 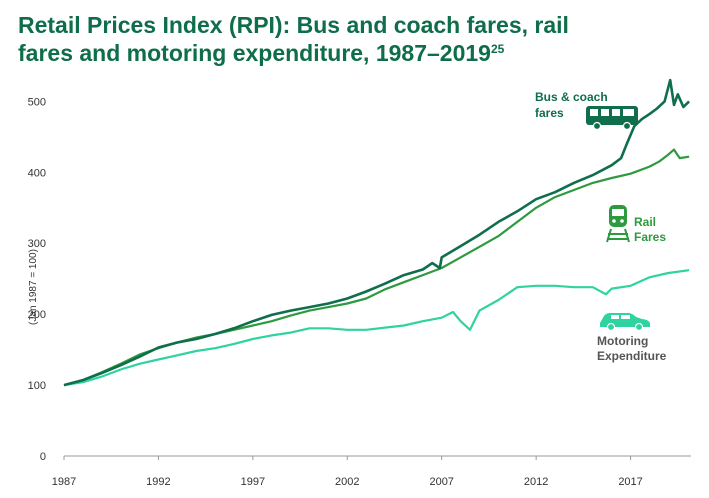 I want to click on x-tick-label: 1987, so click(x=64, y=482).